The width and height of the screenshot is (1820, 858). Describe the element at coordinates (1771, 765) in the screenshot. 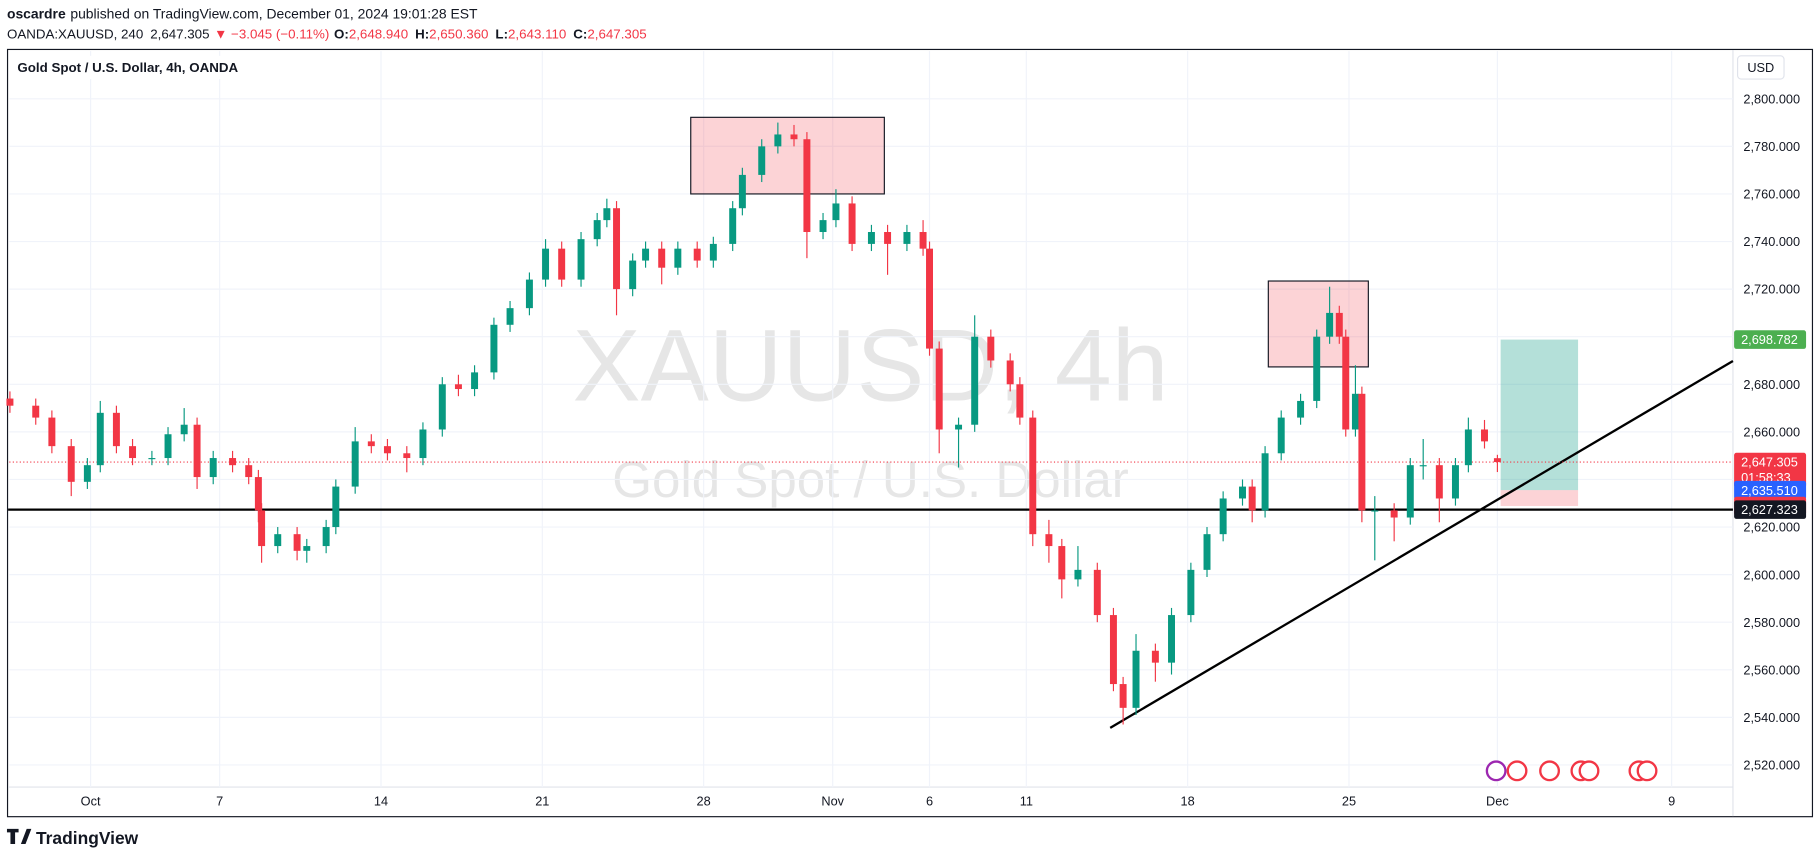

I see `y-tick-label: 2,520.000` at that location.